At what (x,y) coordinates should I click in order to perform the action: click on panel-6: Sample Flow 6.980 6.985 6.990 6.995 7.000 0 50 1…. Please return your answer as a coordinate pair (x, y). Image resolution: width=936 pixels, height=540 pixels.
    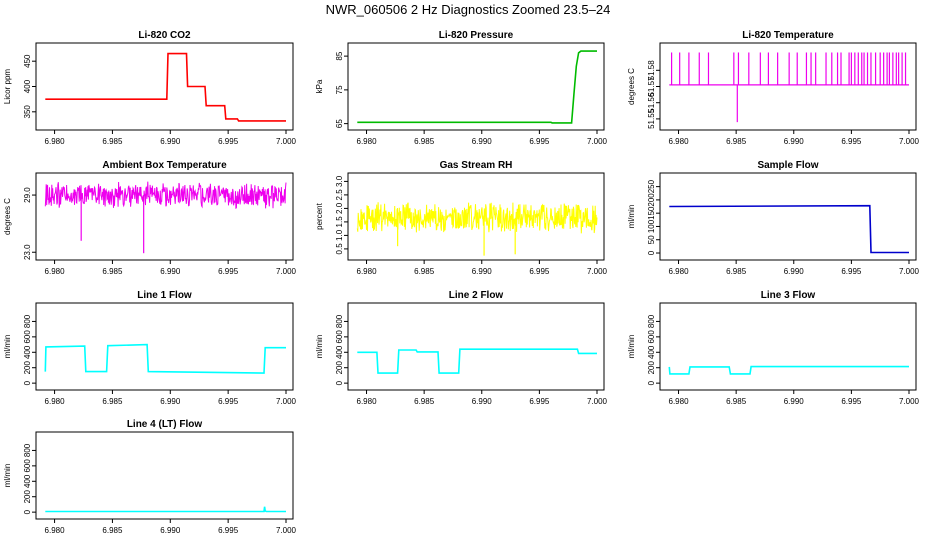
    Looking at the image, I should click on (773, 218).